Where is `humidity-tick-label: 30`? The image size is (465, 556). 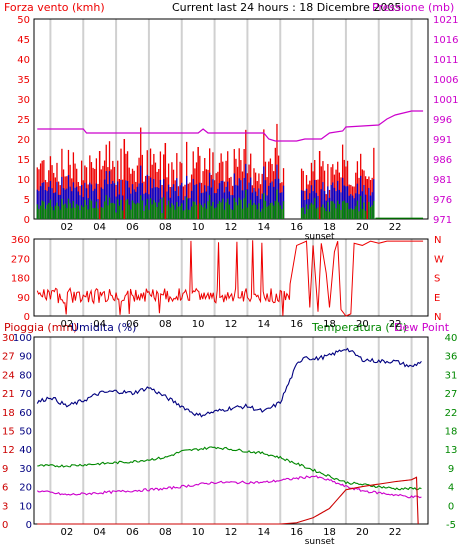
humidity-tick-label: 30 is located at coordinates (25, 469).